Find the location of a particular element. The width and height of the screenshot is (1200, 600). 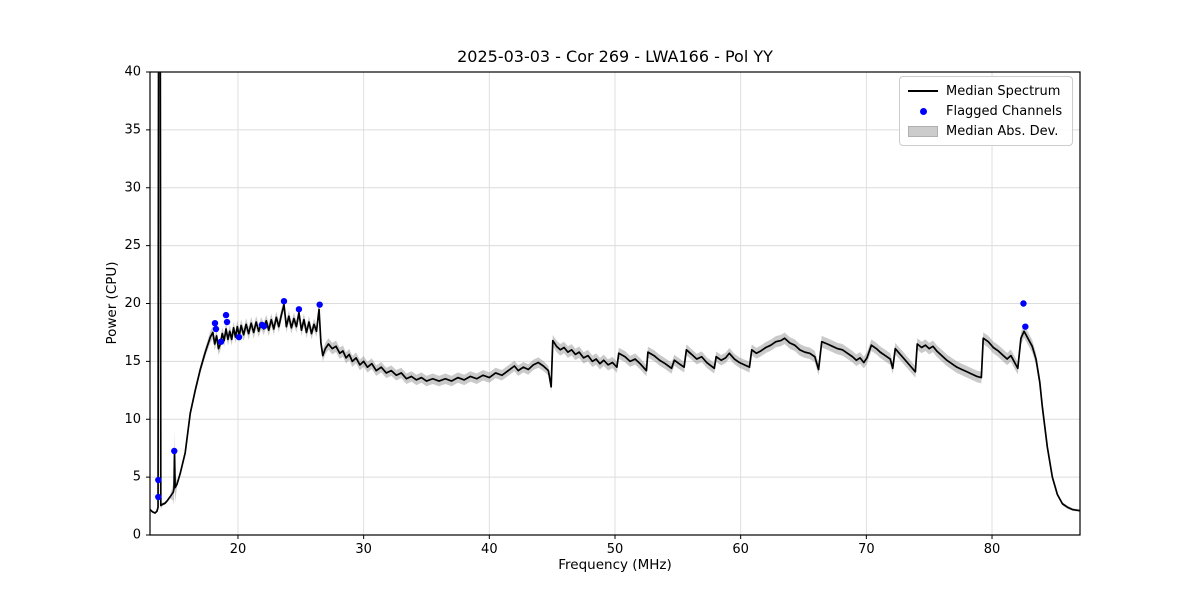

x-tick-label: 50 is located at coordinates (615, 549).